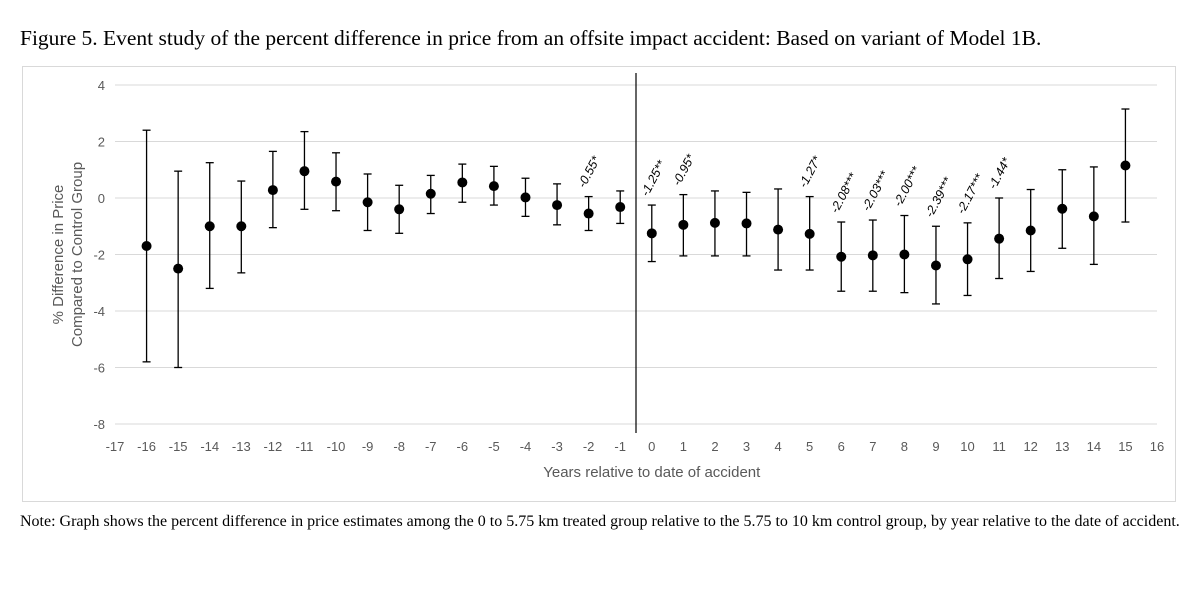 The height and width of the screenshot is (597, 1203). What do you see at coordinates (970, 194) in the screenshot?
I see `significance-annotation: -2.17***` at bounding box center [970, 194].